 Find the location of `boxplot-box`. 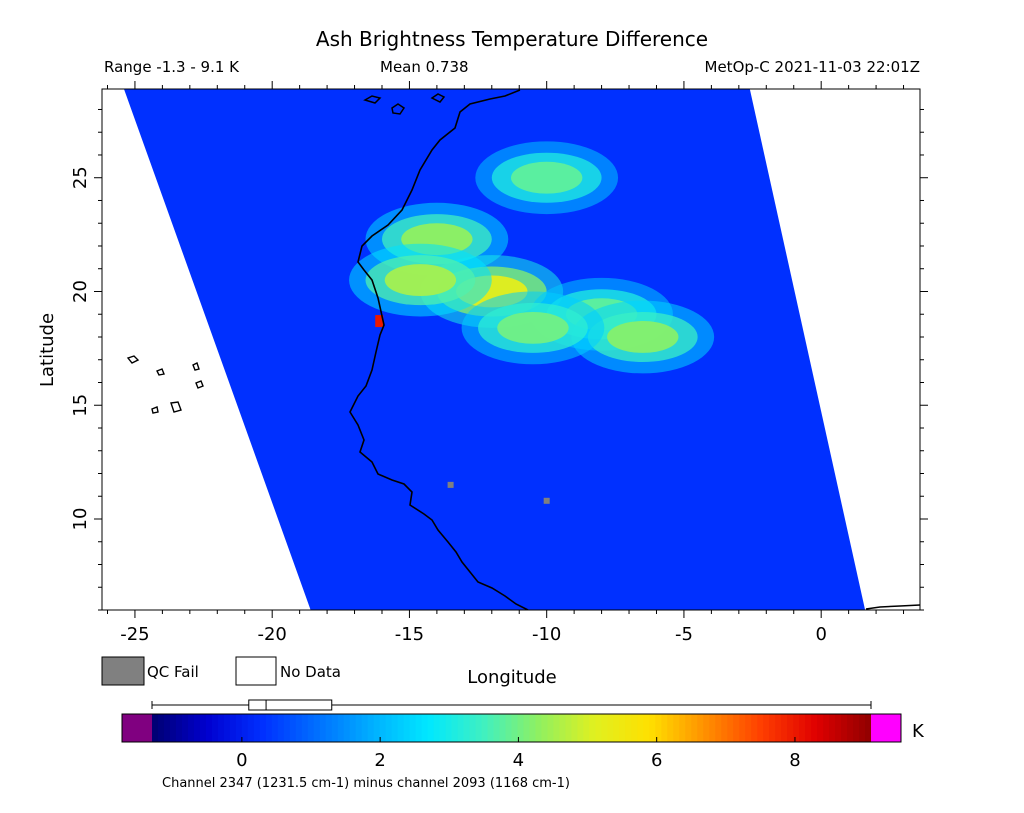

boxplot-box is located at coordinates (290, 705).